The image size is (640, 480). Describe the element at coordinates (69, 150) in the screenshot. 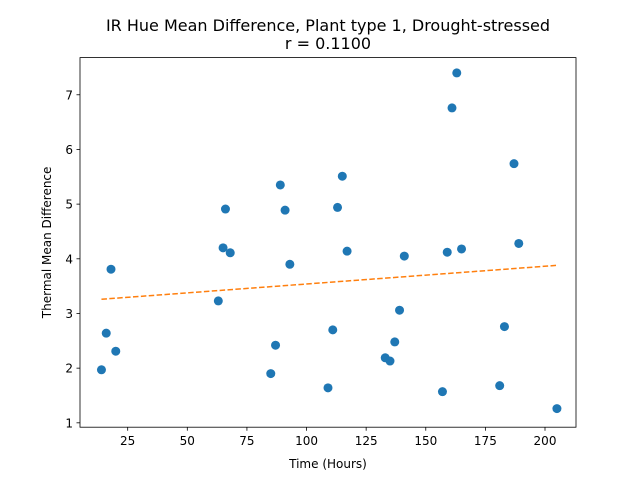

I see `y-tick-label: 6` at that location.